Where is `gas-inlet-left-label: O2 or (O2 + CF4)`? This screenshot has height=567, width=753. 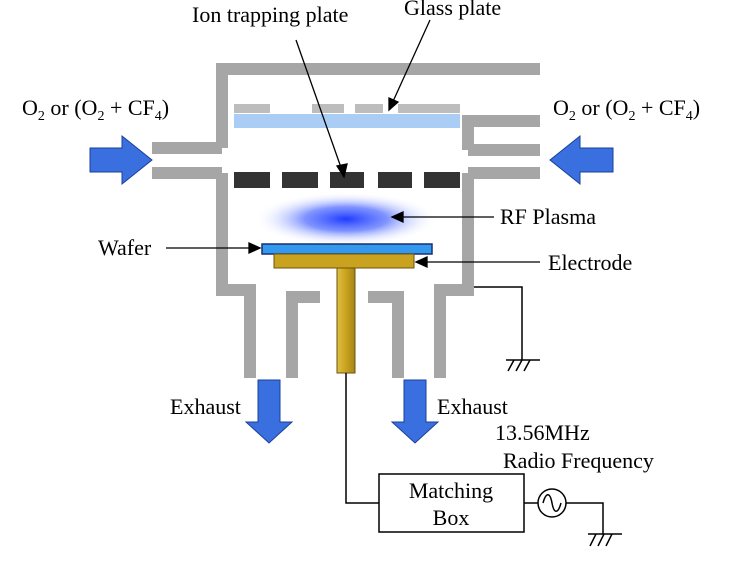 gas-inlet-left-label: O2 or (O2 + CF4) is located at coordinates (95, 109).